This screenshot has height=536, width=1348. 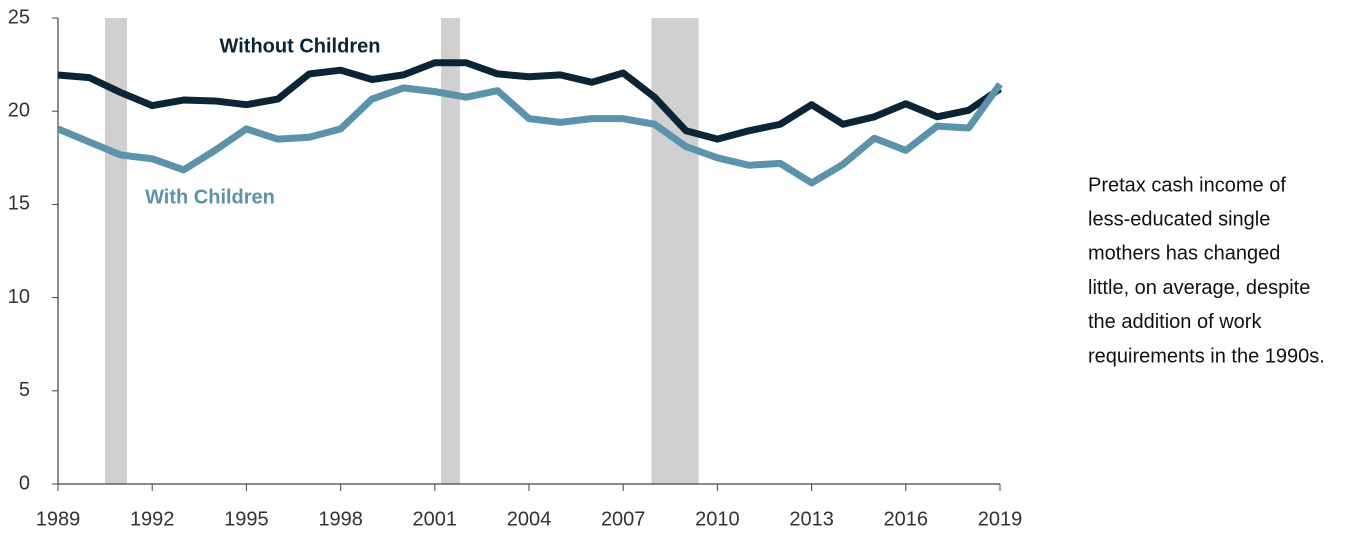 I want to click on x-tick-label: 1989, so click(x=58, y=519).